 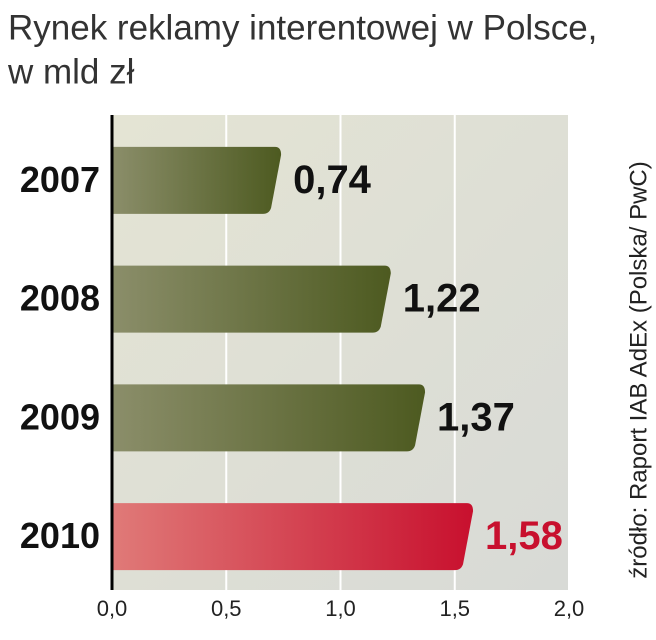 What do you see at coordinates (71, 71) in the screenshot?
I see `chart-title: w mld zł` at bounding box center [71, 71].